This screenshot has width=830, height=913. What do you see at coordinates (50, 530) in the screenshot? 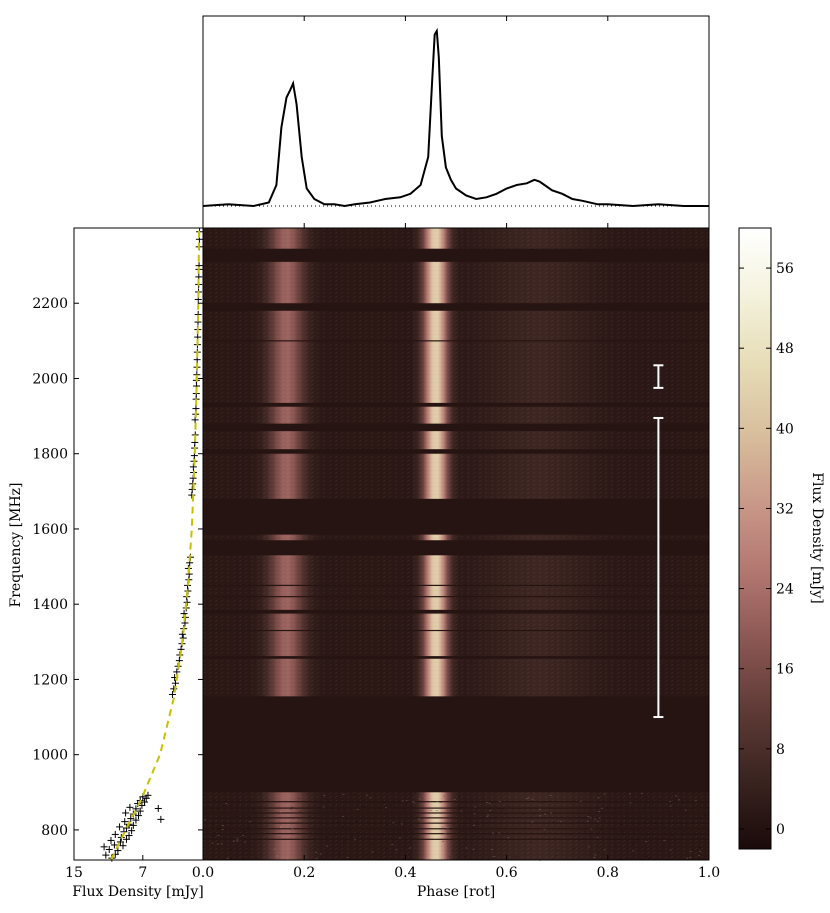
I see `y-tick-label: 1600` at bounding box center [50, 530].